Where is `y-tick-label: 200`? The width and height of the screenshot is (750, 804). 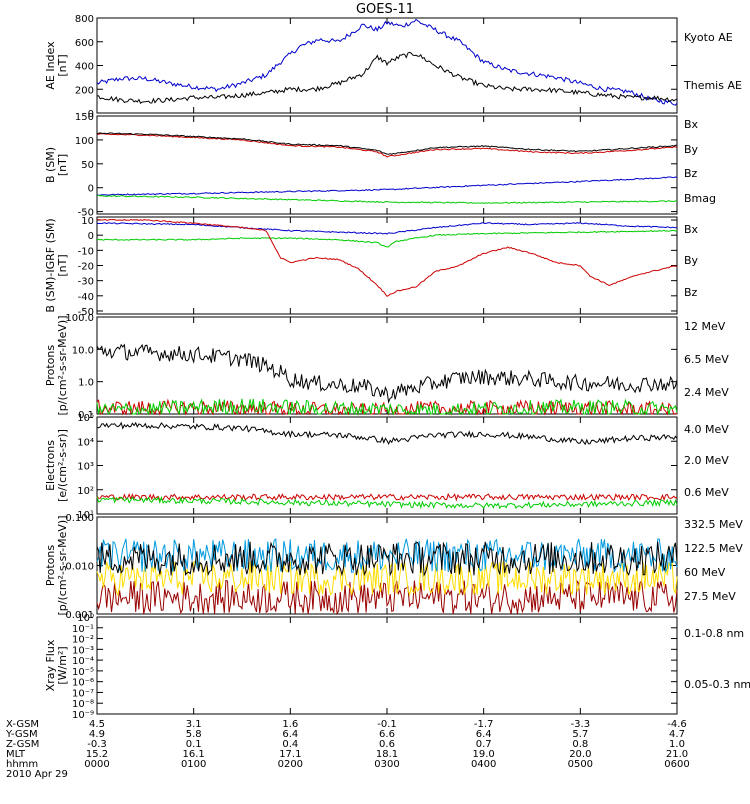 y-tick-label: 200 is located at coordinates (84, 90).